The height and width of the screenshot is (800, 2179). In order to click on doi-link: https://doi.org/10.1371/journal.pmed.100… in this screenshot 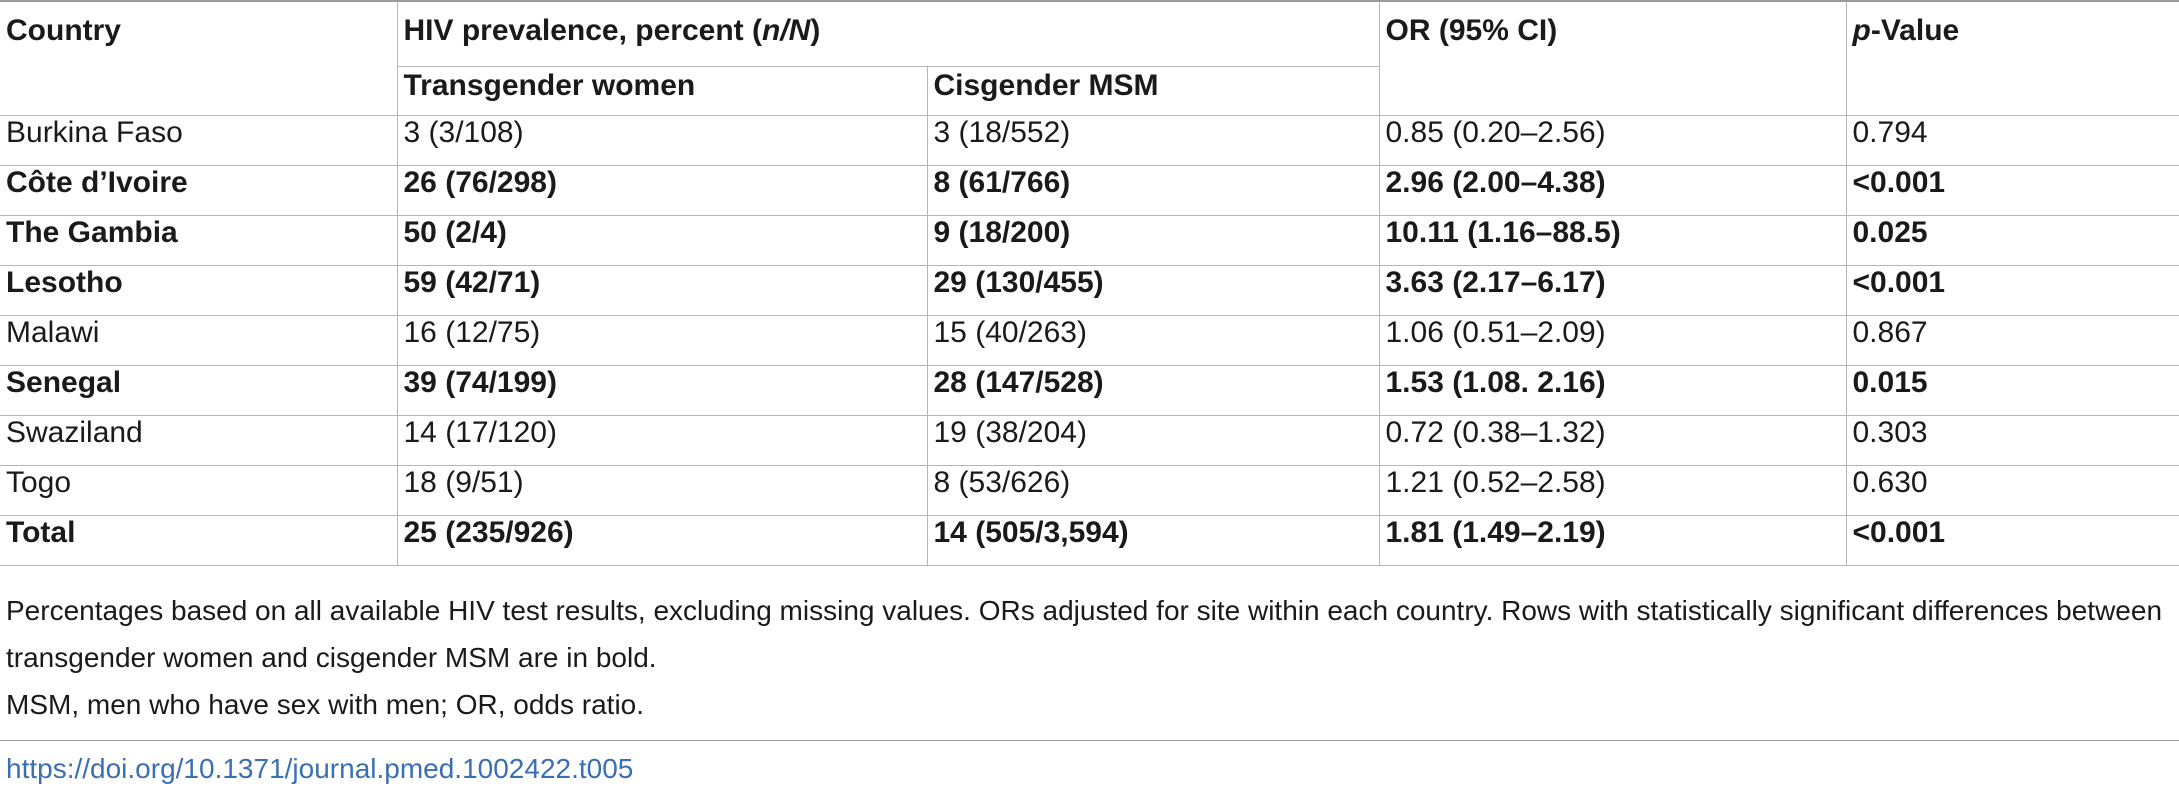, I will do `click(320, 768)`.